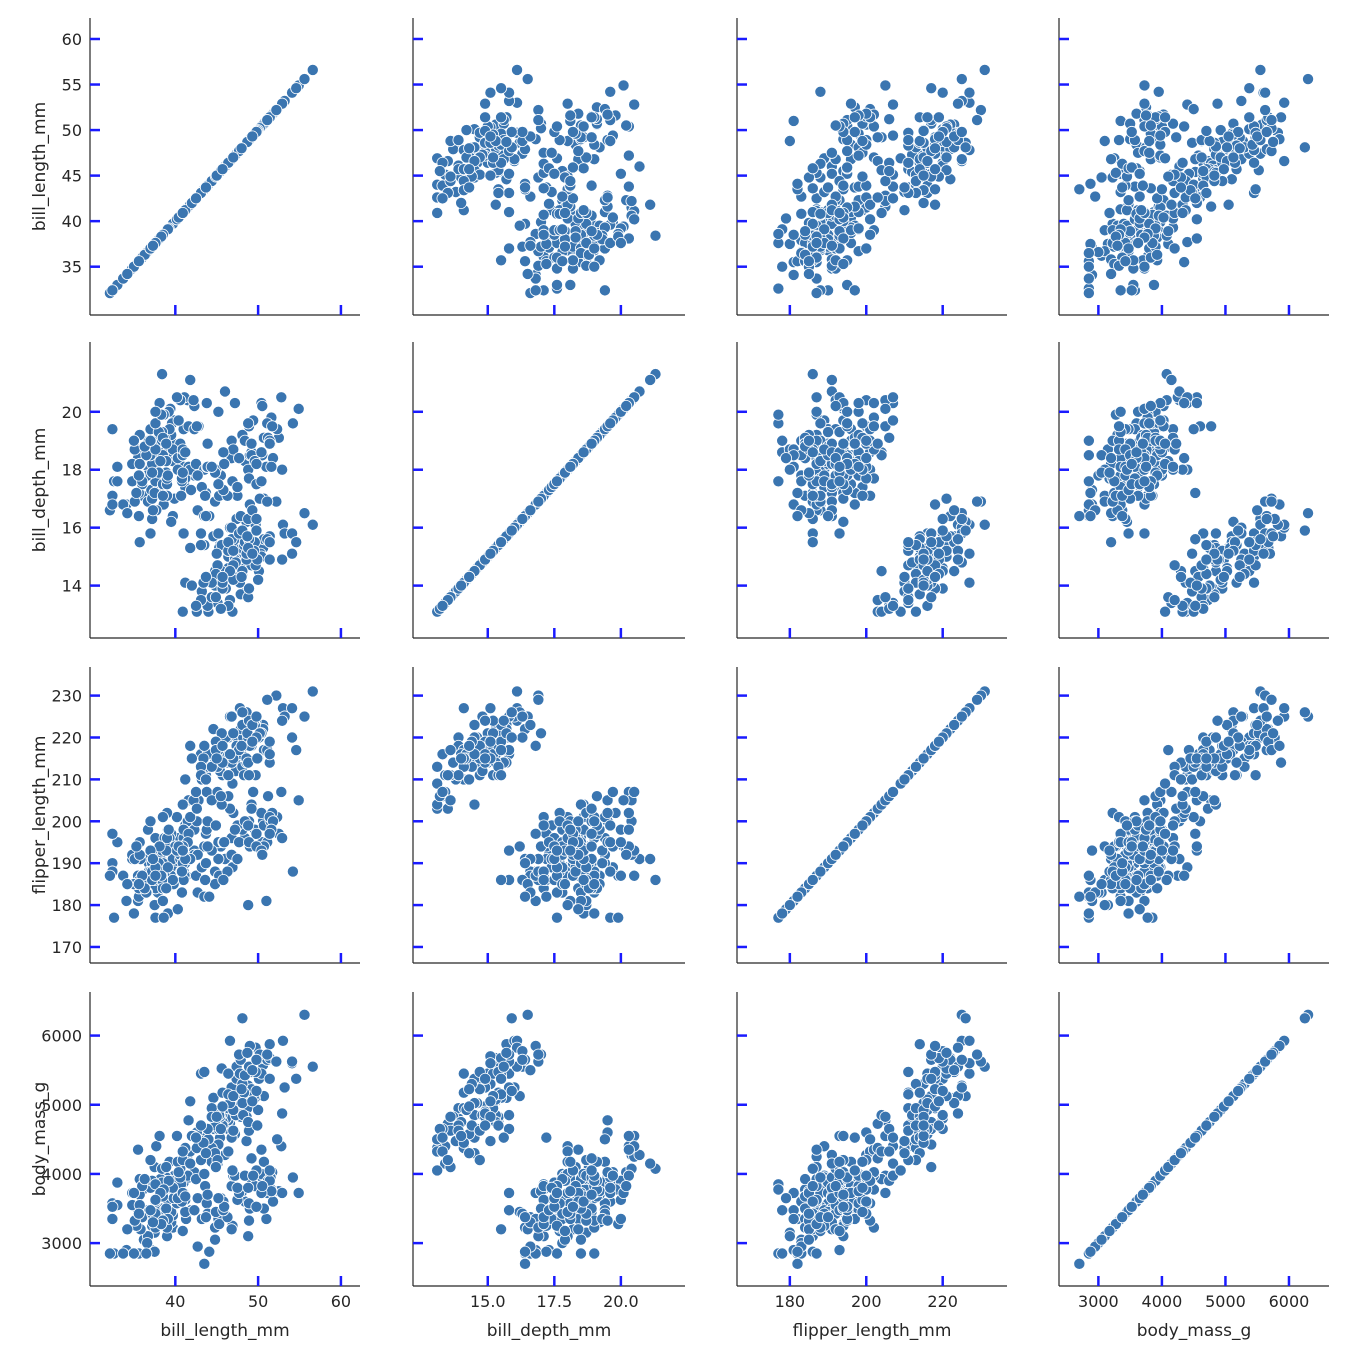 This screenshot has width=1358, height=1362. I want to click on y-tick-label: 14, so click(72, 586).